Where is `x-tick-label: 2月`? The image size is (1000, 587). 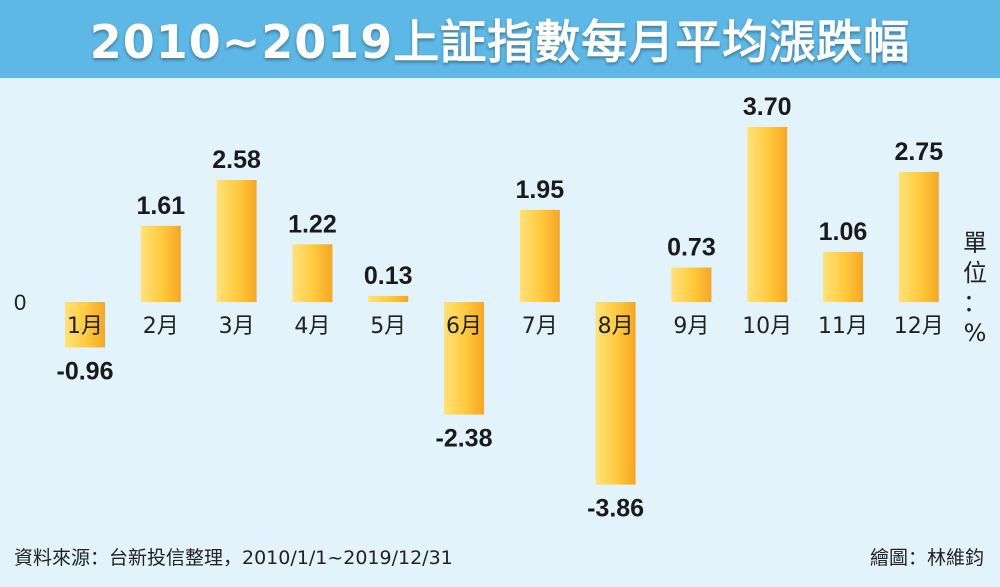
x-tick-label: 2月 is located at coordinates (161, 326).